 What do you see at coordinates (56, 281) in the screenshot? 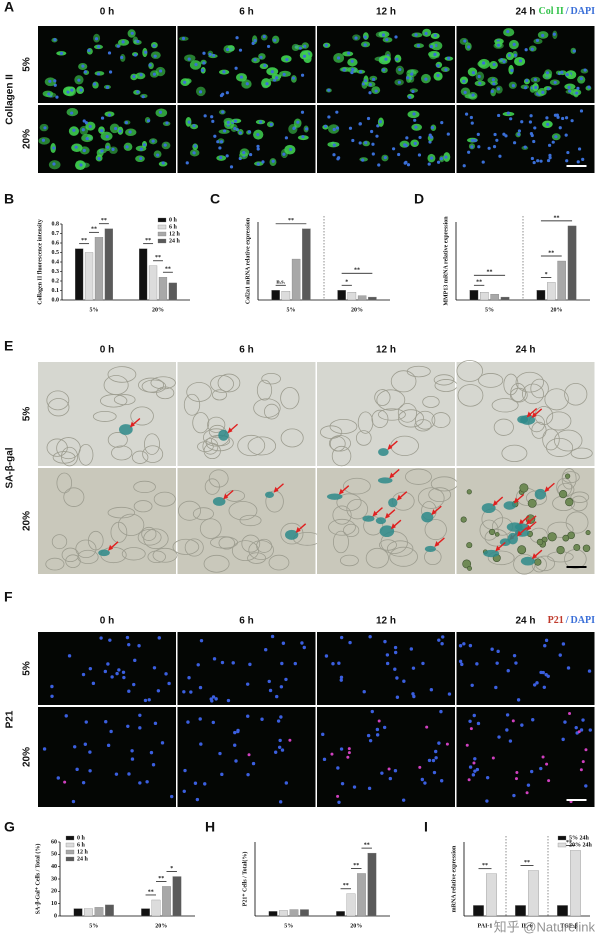
I see `y-tick-label: 0.2` at bounding box center [56, 281].